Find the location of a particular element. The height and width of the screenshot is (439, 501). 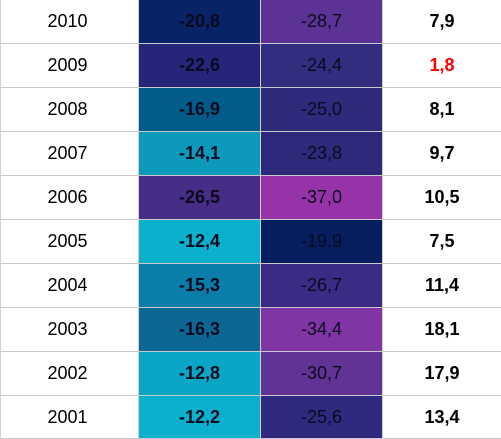

value-a-cell: -22,6 is located at coordinates (200, 65).